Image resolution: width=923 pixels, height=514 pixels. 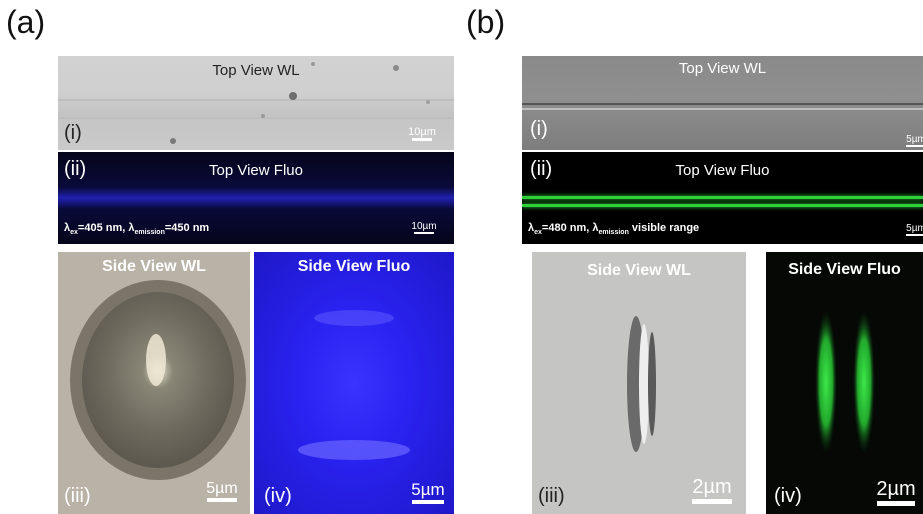 I want to click on a-side-wl-roman: (iii), so click(x=77, y=496).